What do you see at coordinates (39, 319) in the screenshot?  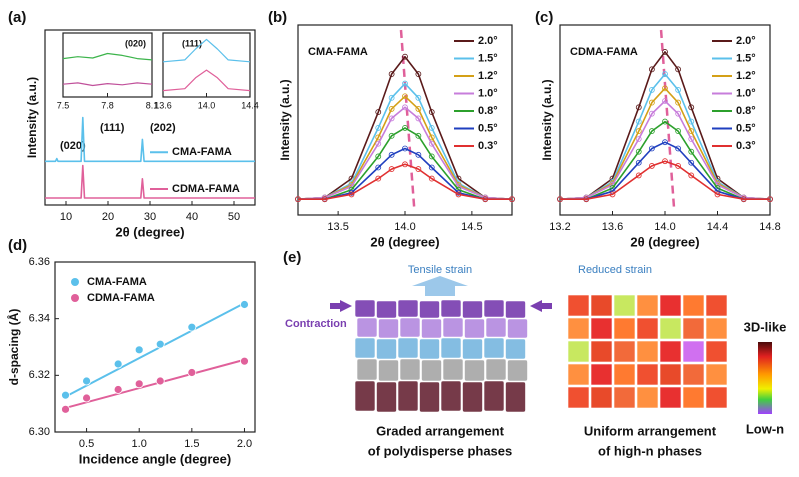 I see `y-tick-label: 6.34` at bounding box center [39, 319].